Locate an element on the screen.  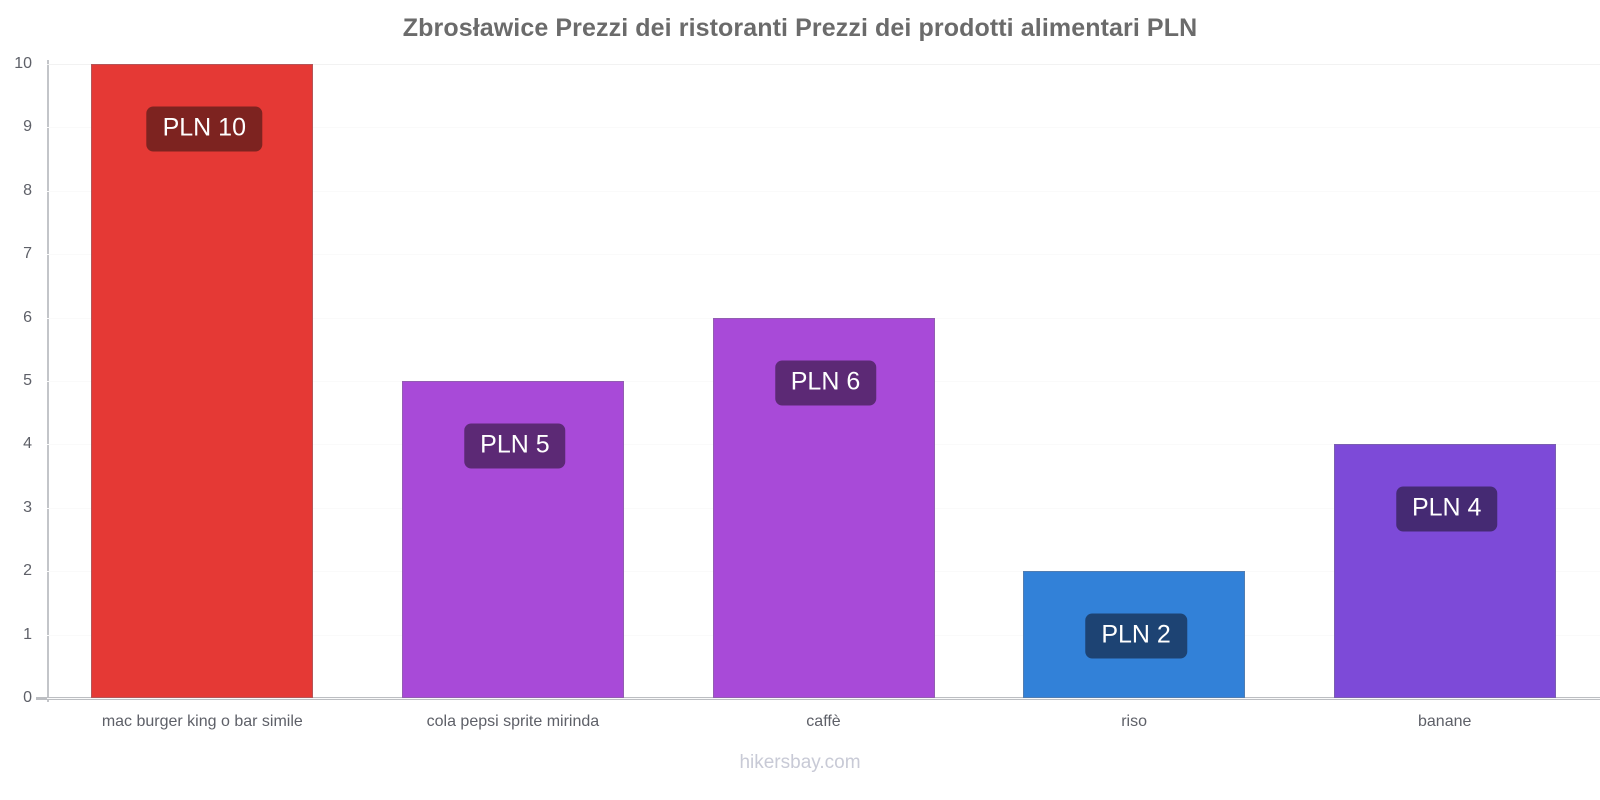
x-axis-tick-label: banane is located at coordinates (1444, 721).